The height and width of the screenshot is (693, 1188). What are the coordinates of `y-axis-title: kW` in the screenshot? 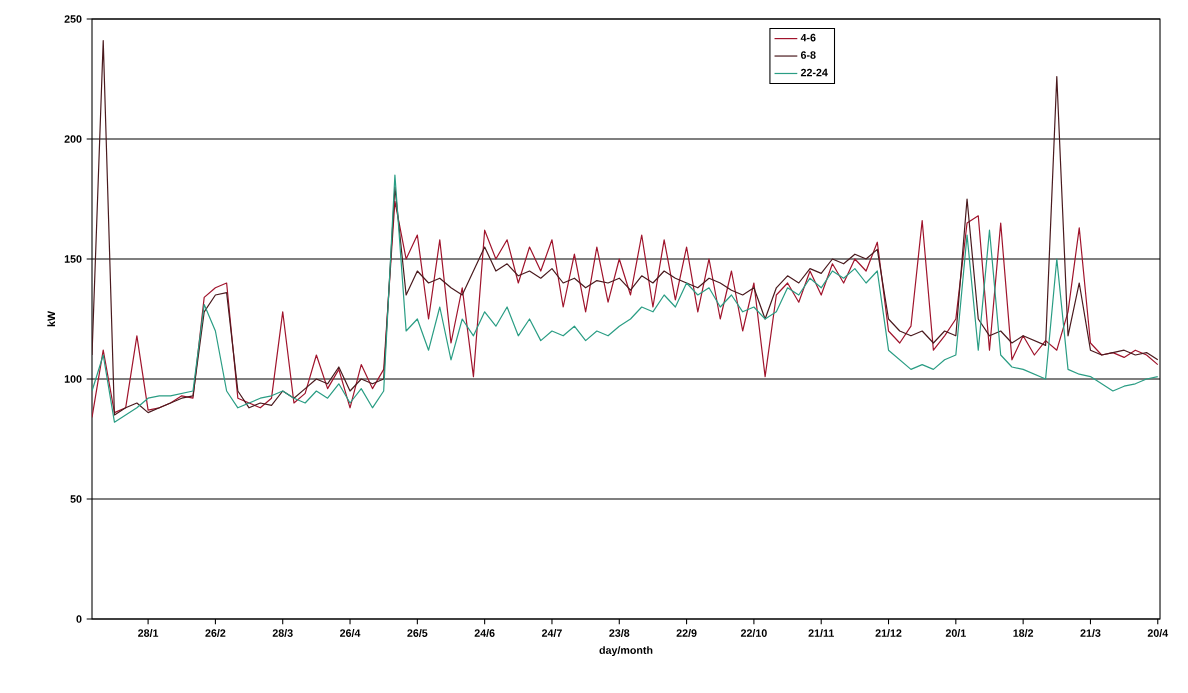 It's located at (51, 319).